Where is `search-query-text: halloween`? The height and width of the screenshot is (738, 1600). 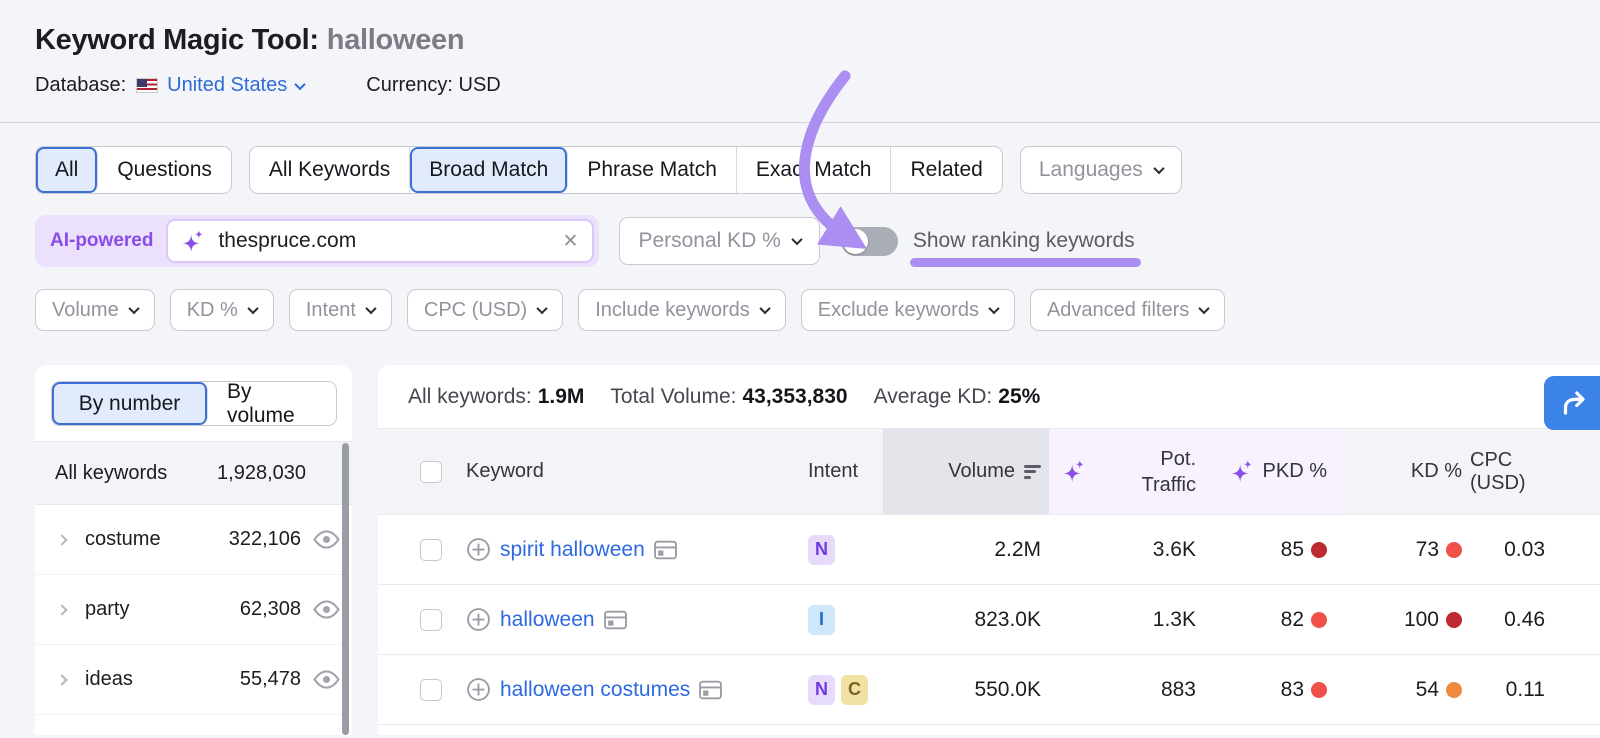 search-query-text: halloween is located at coordinates (395, 40).